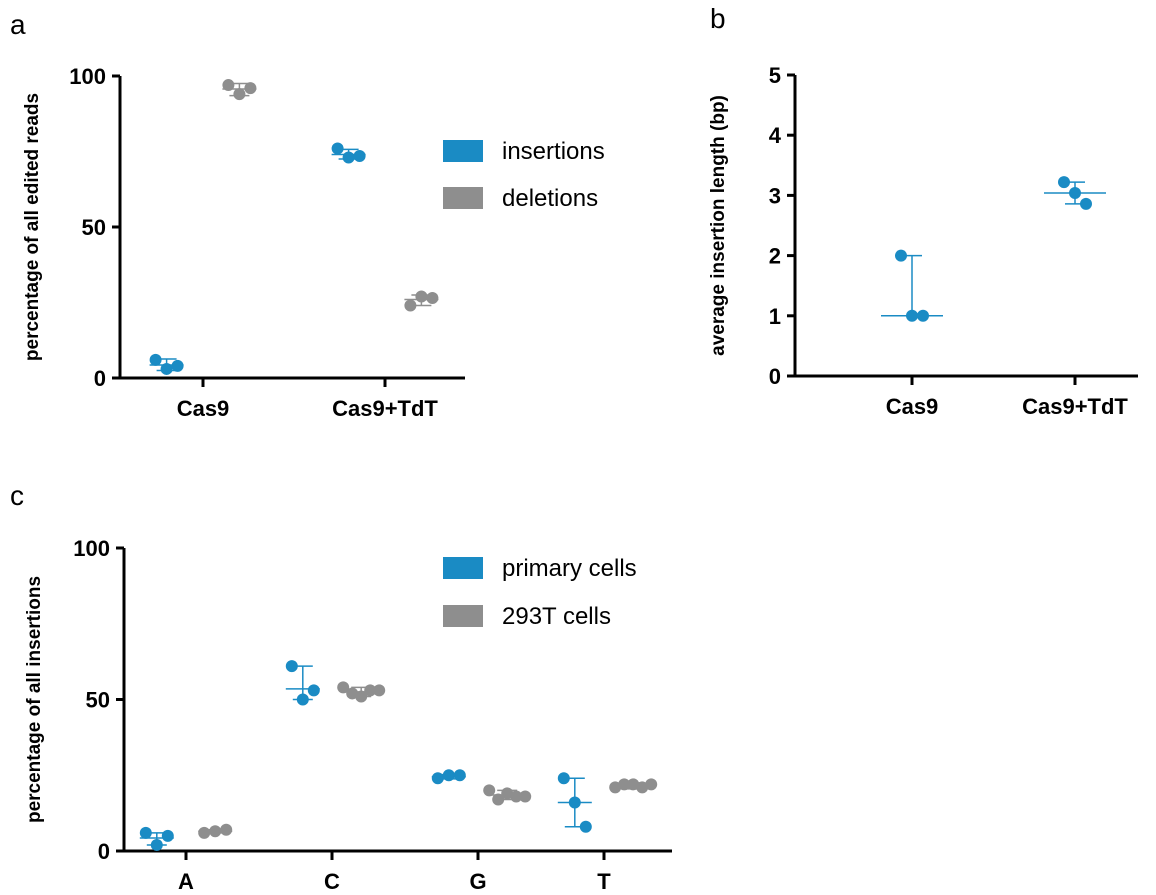  I want to click on y-tick-label: 4, so click(775, 135).